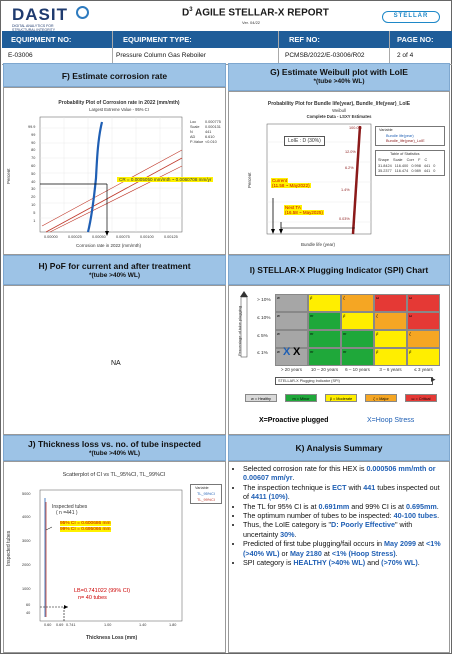 The height and width of the screenshot is (654, 452). I want to click on plot-j-lb-n: n= 40 tubes, so click(92, 598).